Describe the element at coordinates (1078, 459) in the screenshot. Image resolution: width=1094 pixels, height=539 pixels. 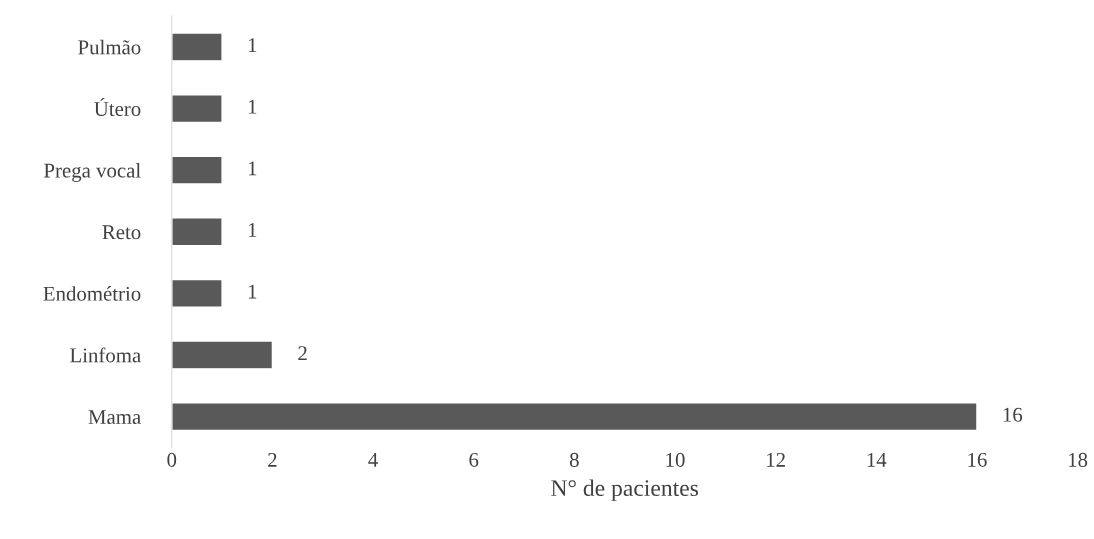
I see `x-tick-label: 18` at that location.